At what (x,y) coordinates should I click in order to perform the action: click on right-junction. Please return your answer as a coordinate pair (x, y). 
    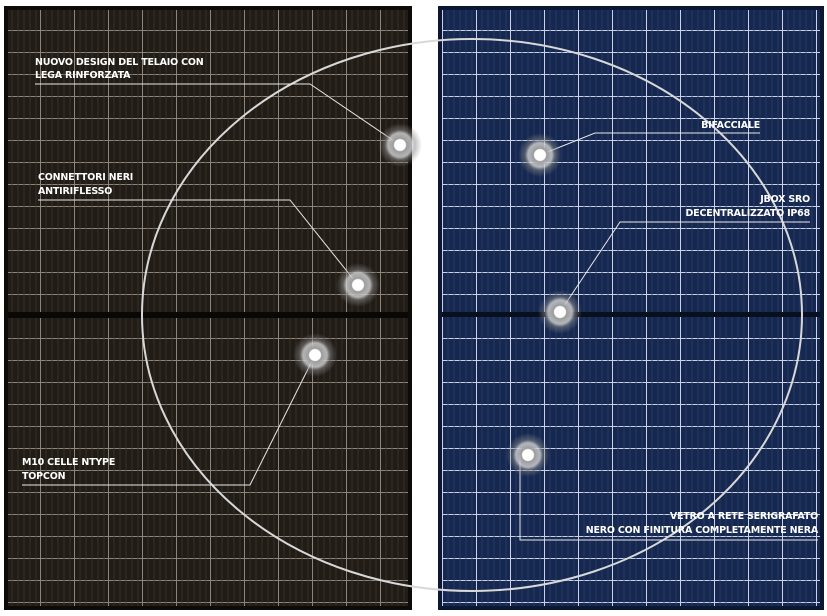
    Looking at the image, I should click on (631, 314).